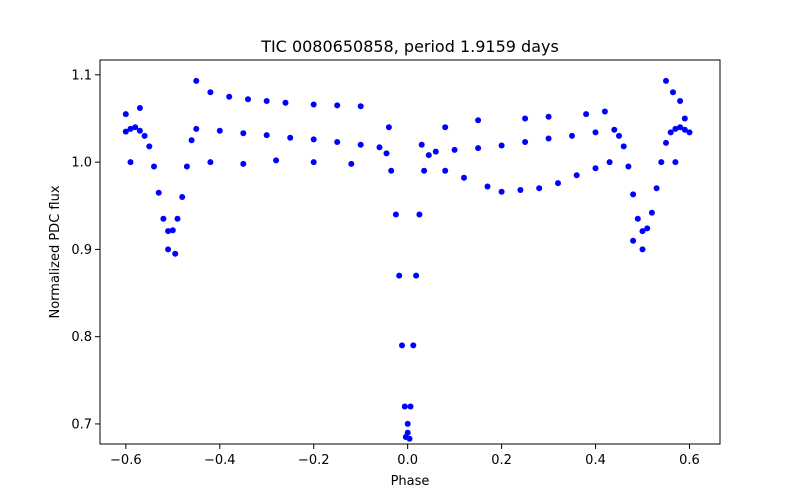  What do you see at coordinates (81, 75) in the screenshot?
I see `y-tick-label: 1.1` at bounding box center [81, 75].